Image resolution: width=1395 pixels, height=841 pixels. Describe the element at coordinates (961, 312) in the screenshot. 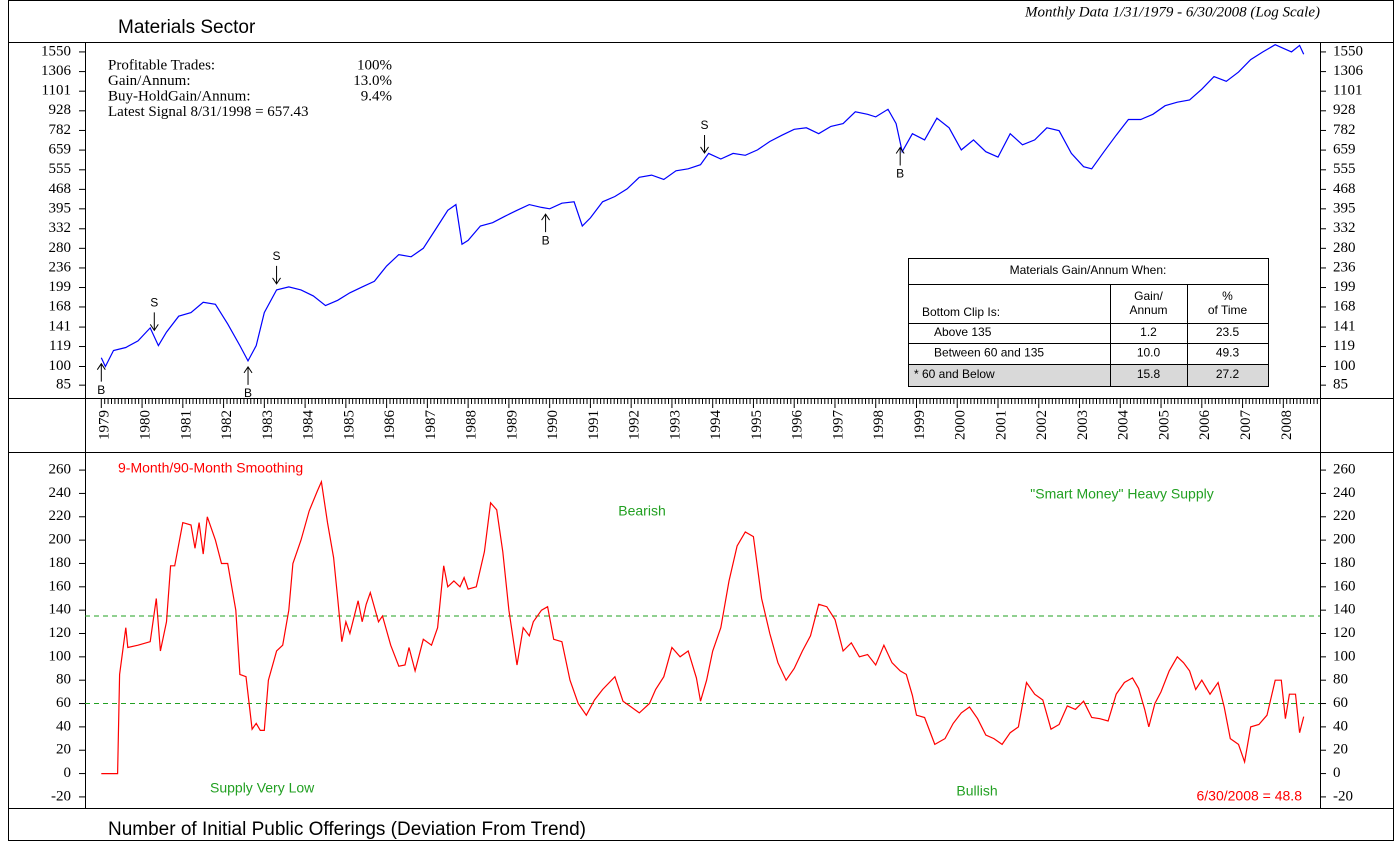

I see `table-header: Bottom Clip Is:` at that location.